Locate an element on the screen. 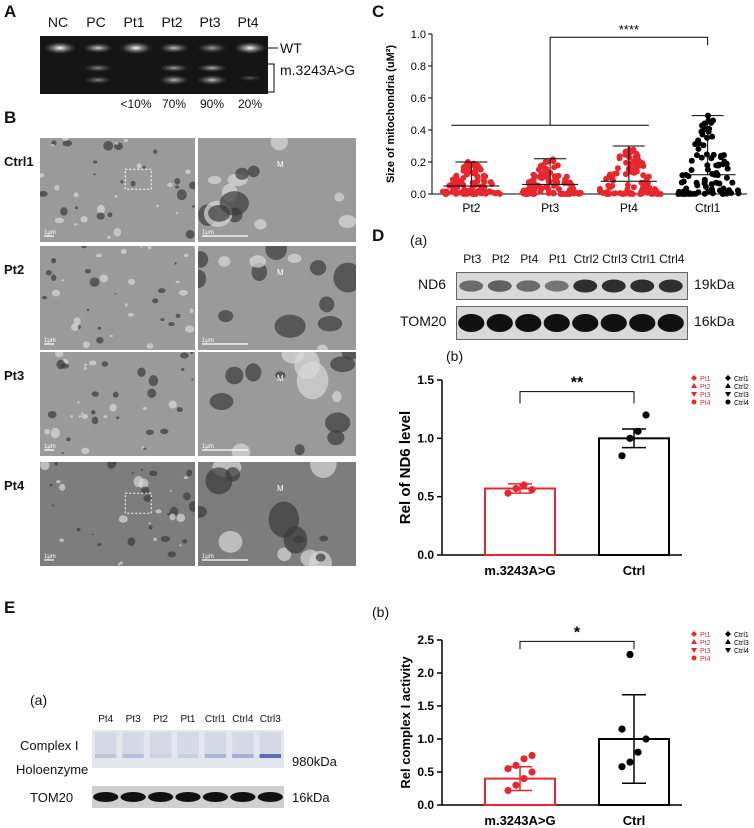 This screenshot has width=754, height=828. nd6-blot is located at coordinates (572, 286).